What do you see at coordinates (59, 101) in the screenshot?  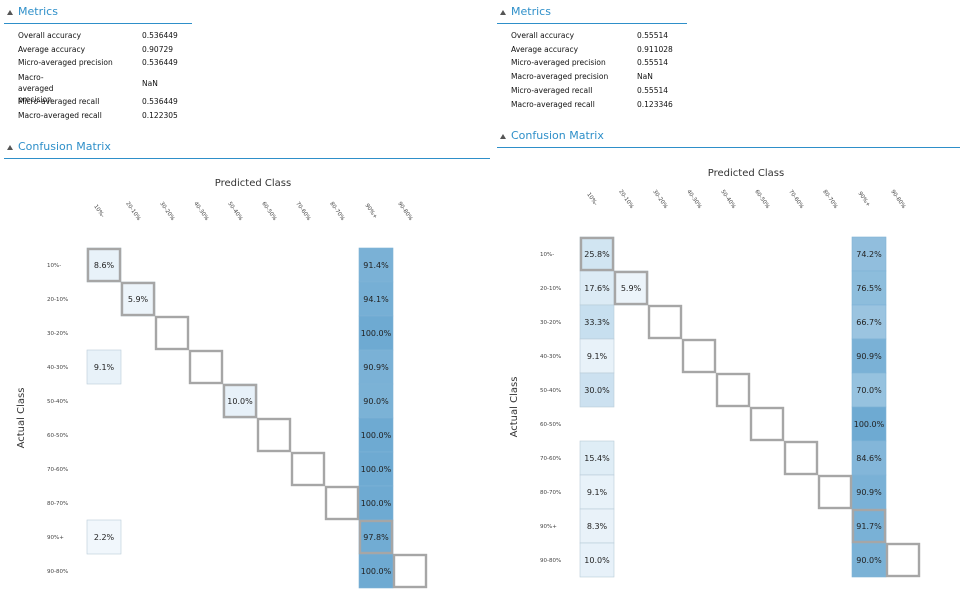 I see `metric-label: Micro-averaged recall` at bounding box center [59, 101].